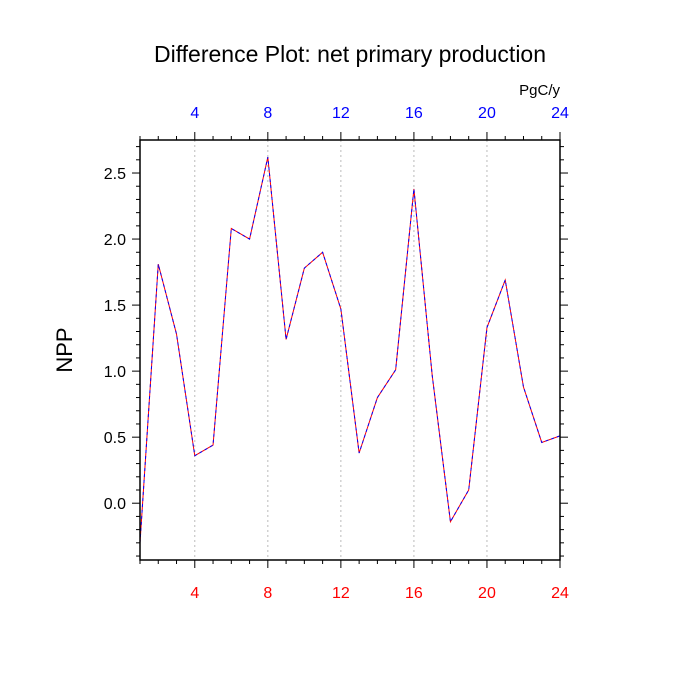 The width and height of the screenshot is (700, 700). I want to click on x-tick-label-top: 8, so click(267, 113).